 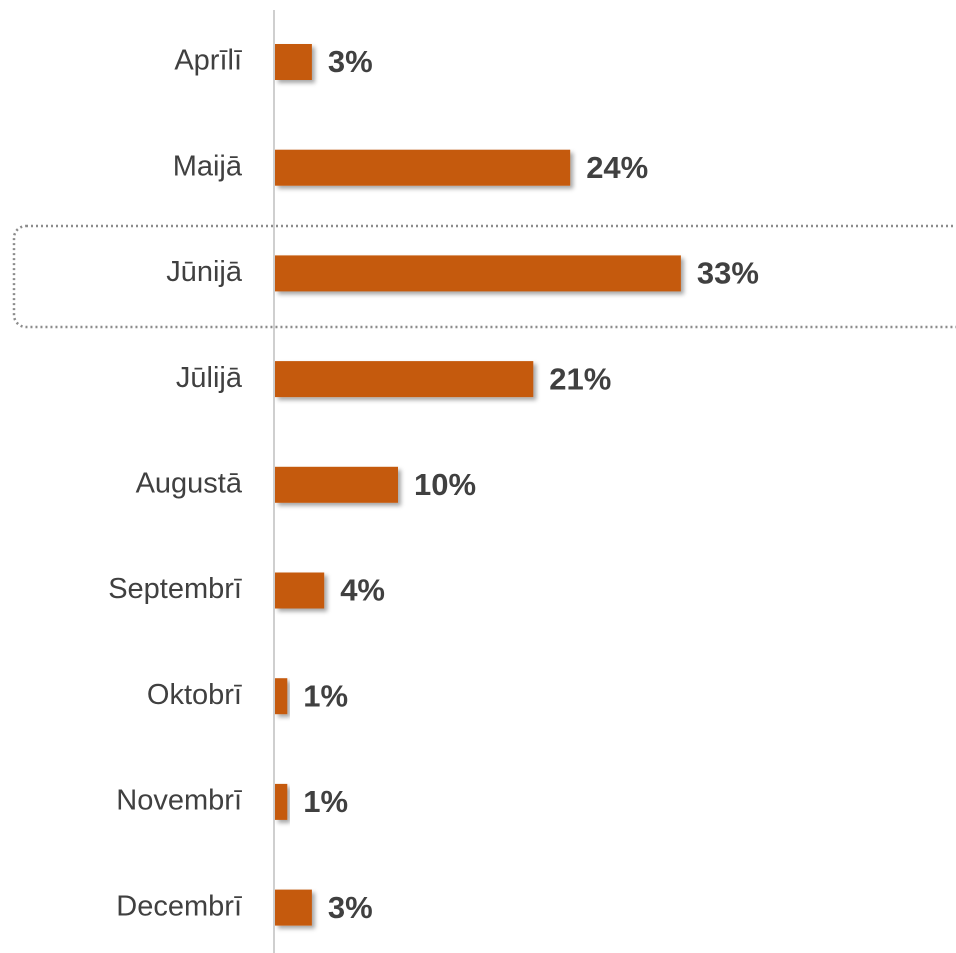 What do you see at coordinates (179, 906) in the screenshot?
I see `category-label: Decembrī` at bounding box center [179, 906].